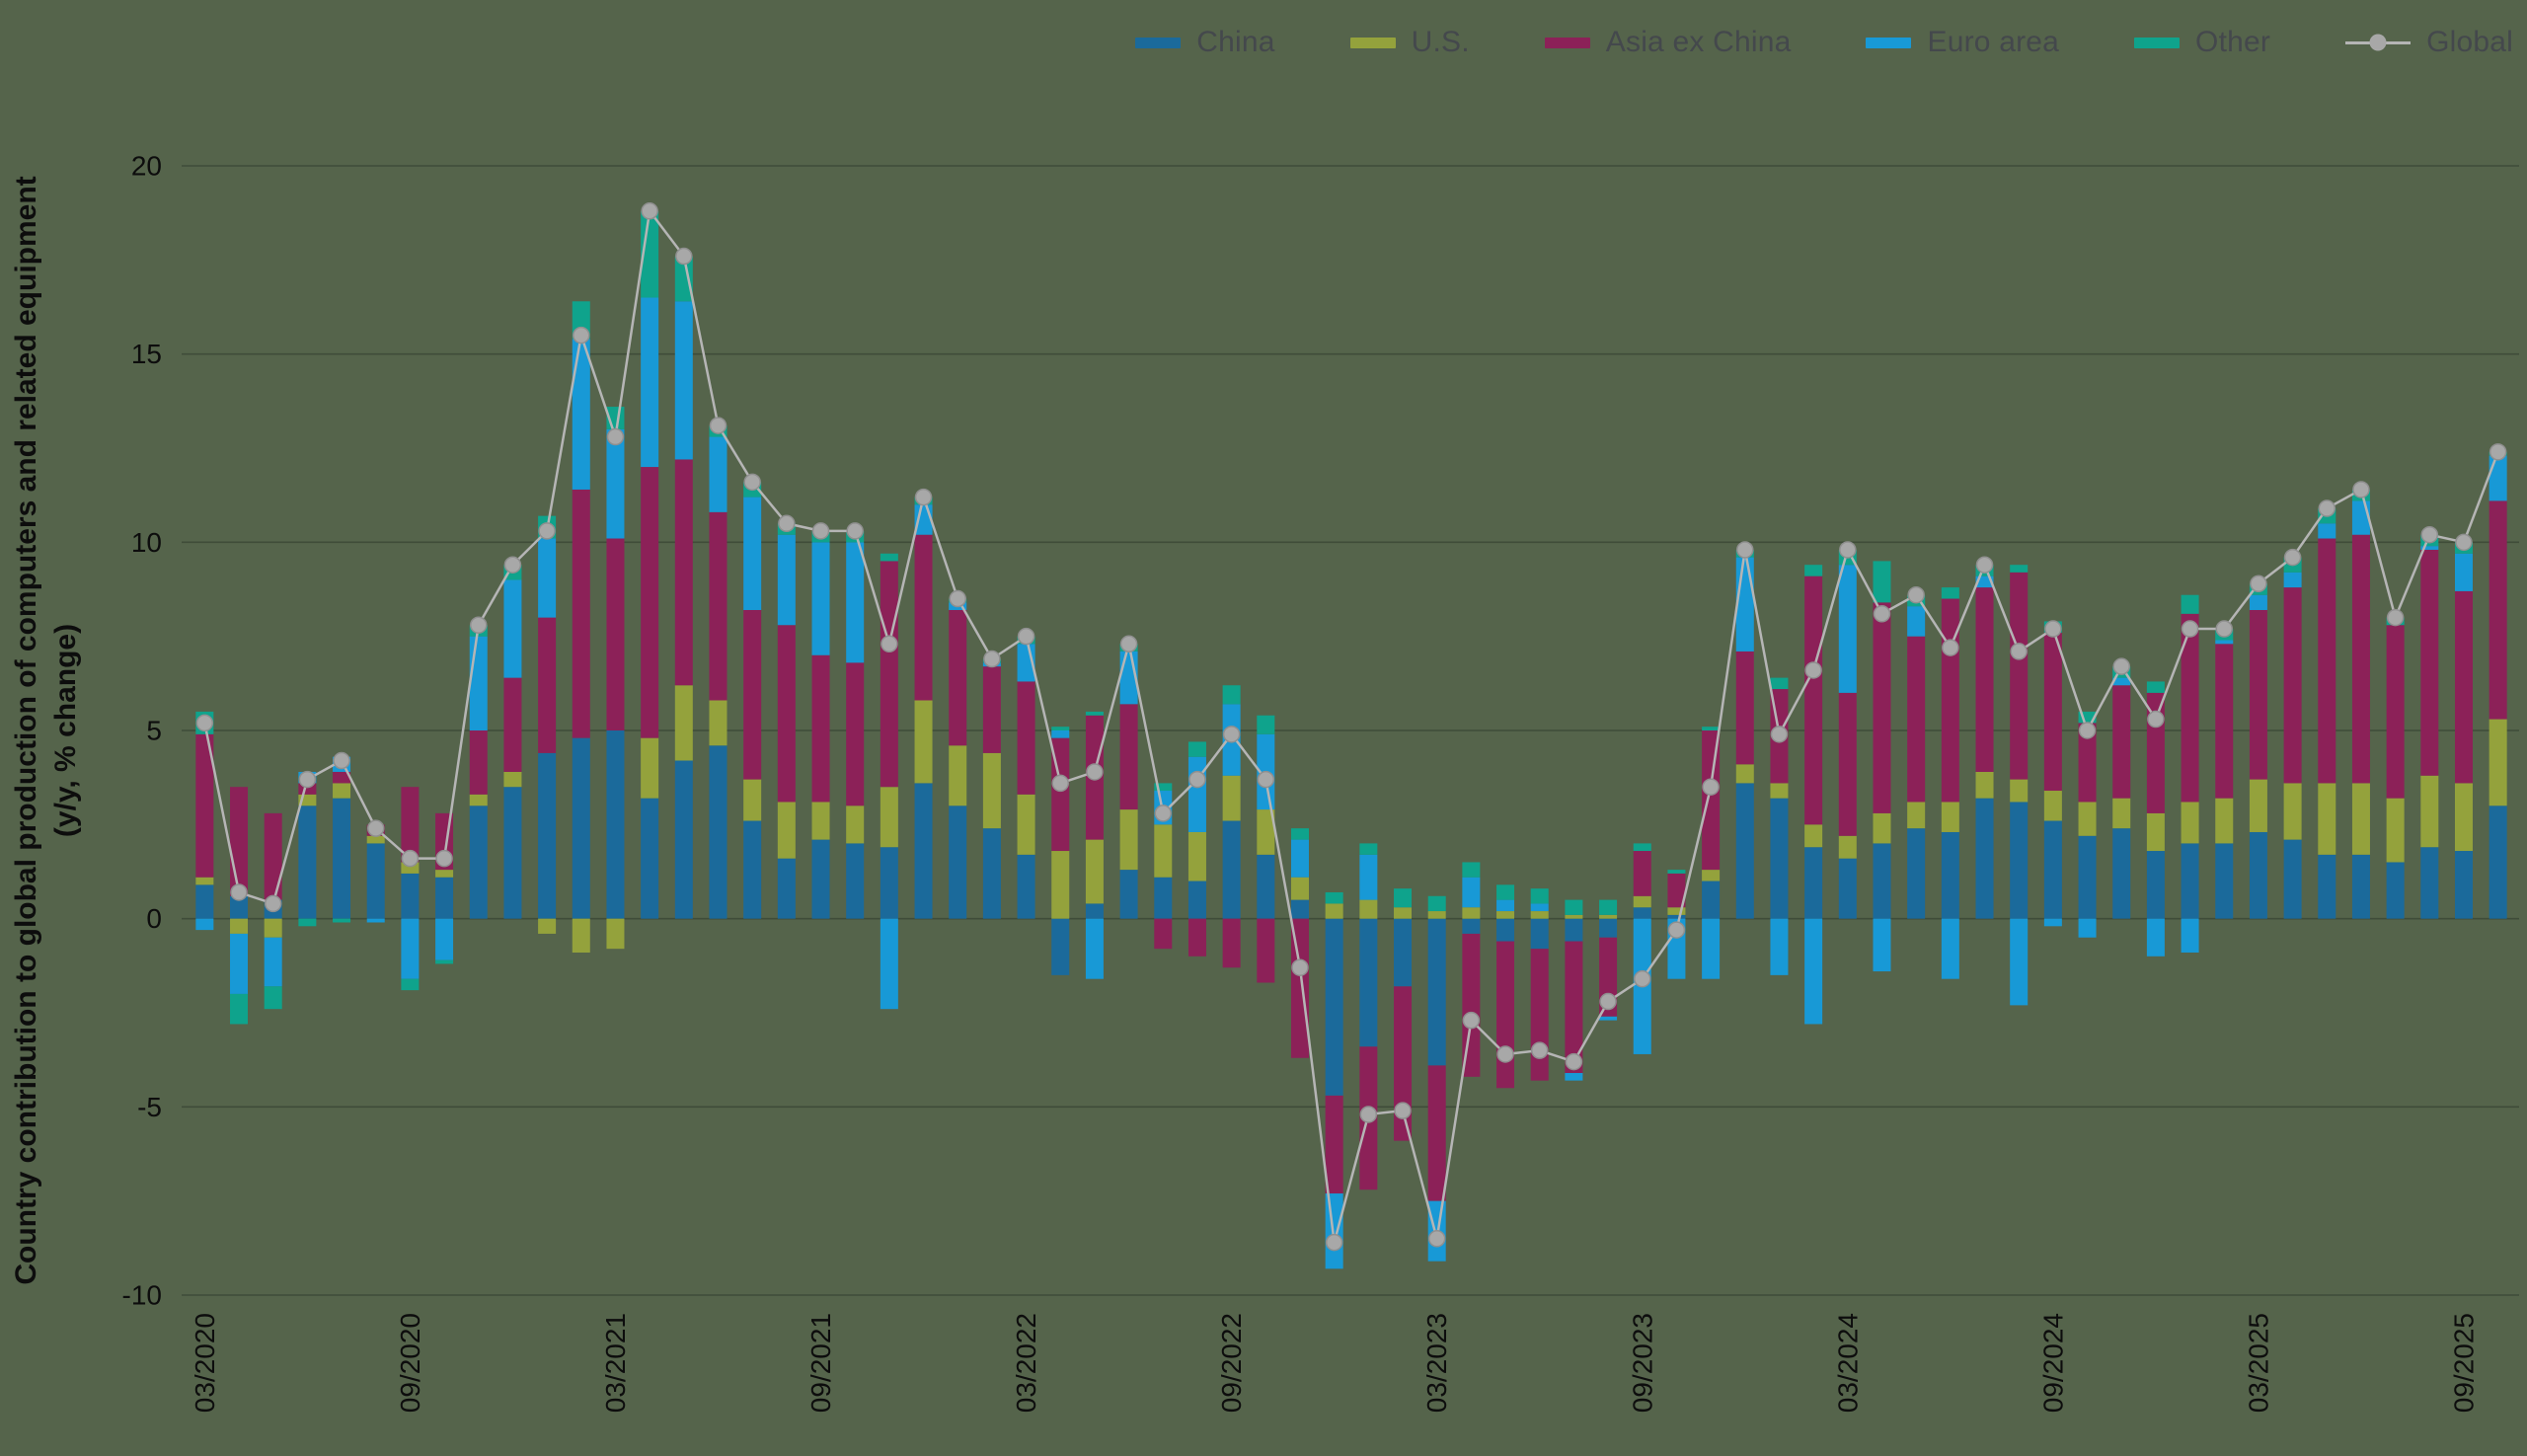 The image size is (2527, 1456). Describe the element at coordinates (1567, 42) in the screenshot. I see `asia-ex-china-swatch-icon` at that location.